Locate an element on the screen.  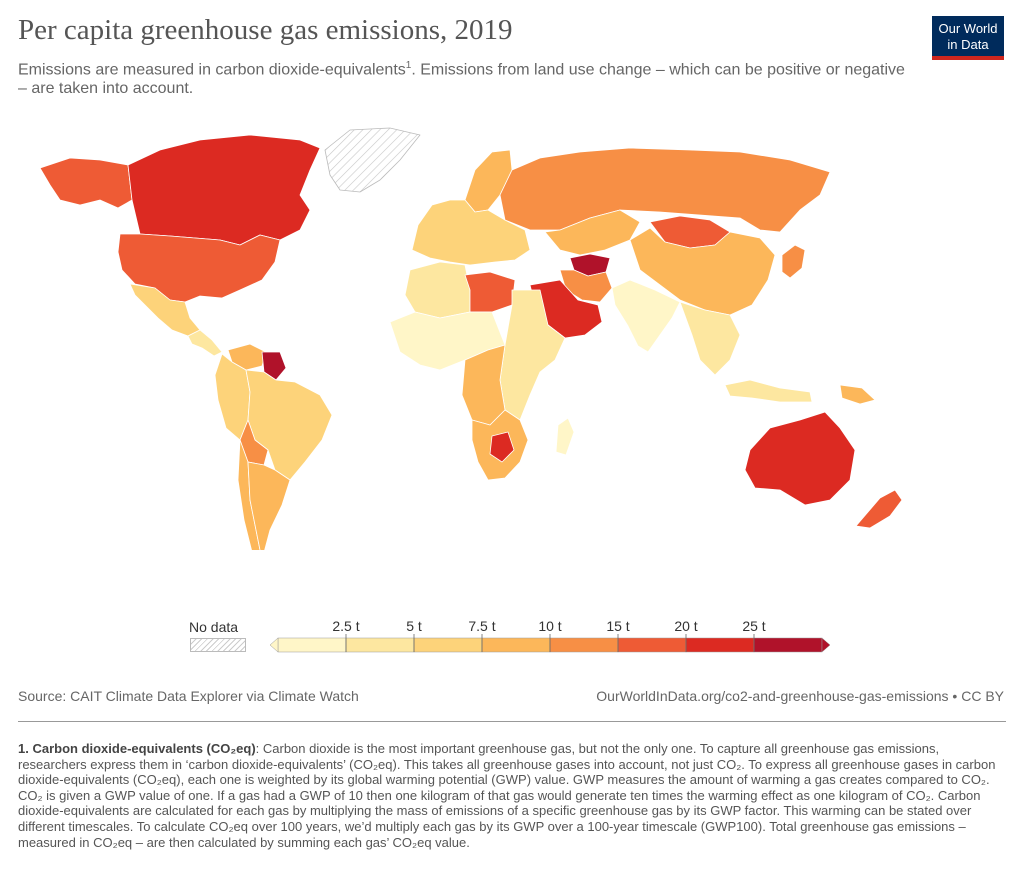
legend-arrow-left is located at coordinates (274, 645).